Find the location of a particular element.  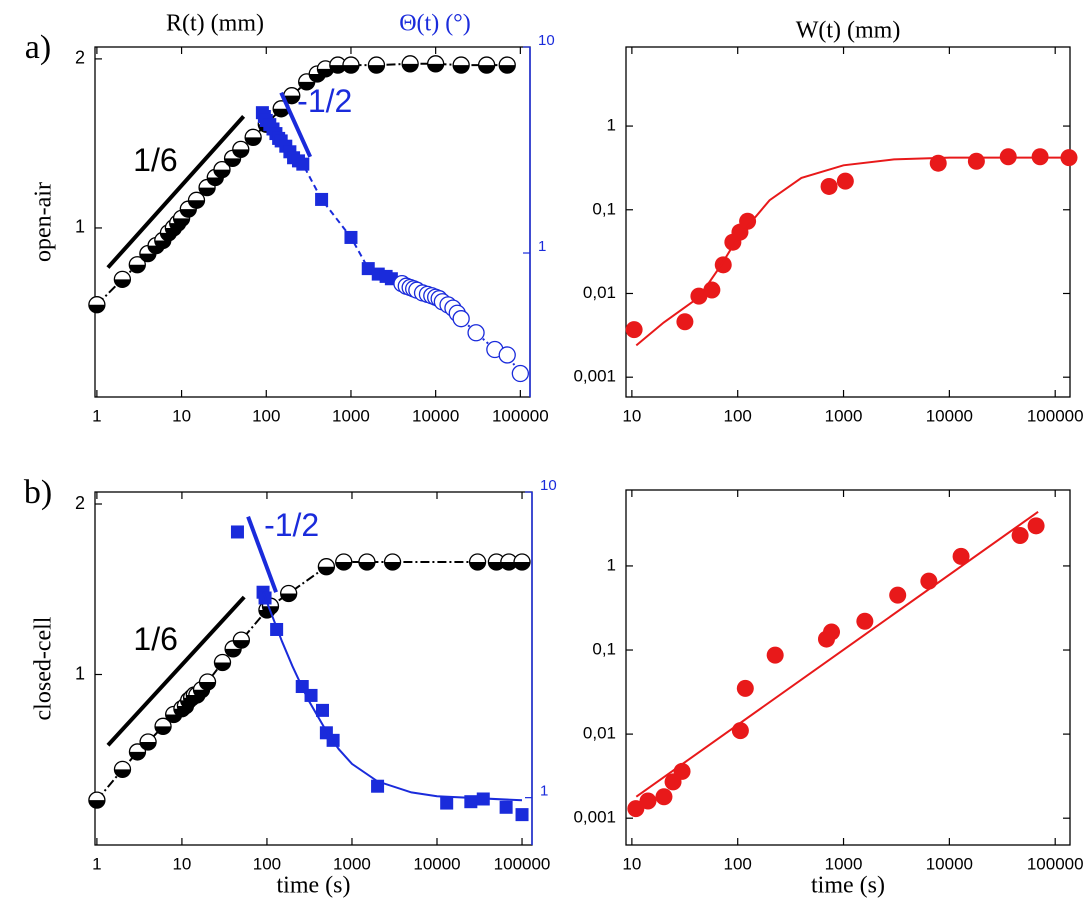

panel-label: a) is located at coordinates (38, 47).